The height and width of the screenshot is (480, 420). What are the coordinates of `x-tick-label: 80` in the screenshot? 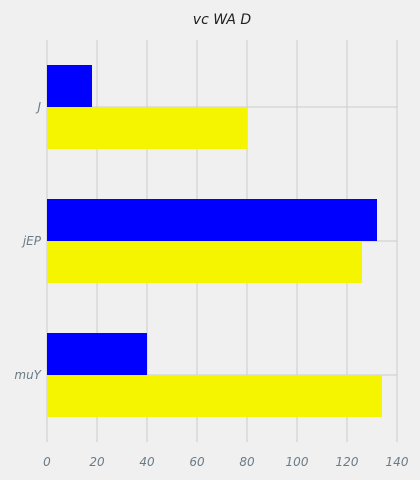 It's located at (247, 462).